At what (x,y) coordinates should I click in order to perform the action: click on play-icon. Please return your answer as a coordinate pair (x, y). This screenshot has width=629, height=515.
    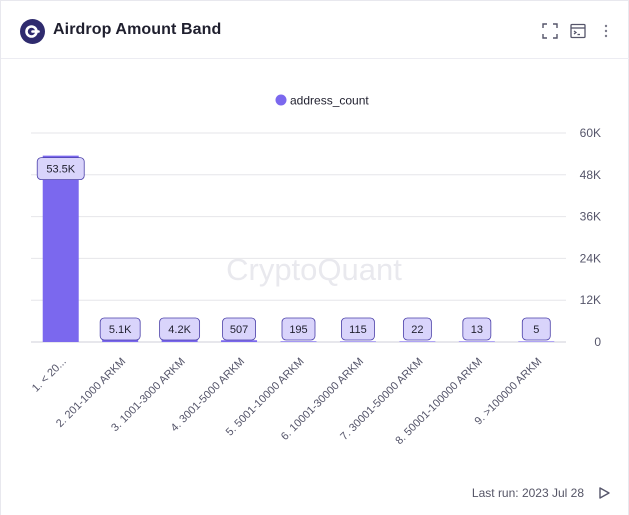
    Looking at the image, I should click on (604, 493).